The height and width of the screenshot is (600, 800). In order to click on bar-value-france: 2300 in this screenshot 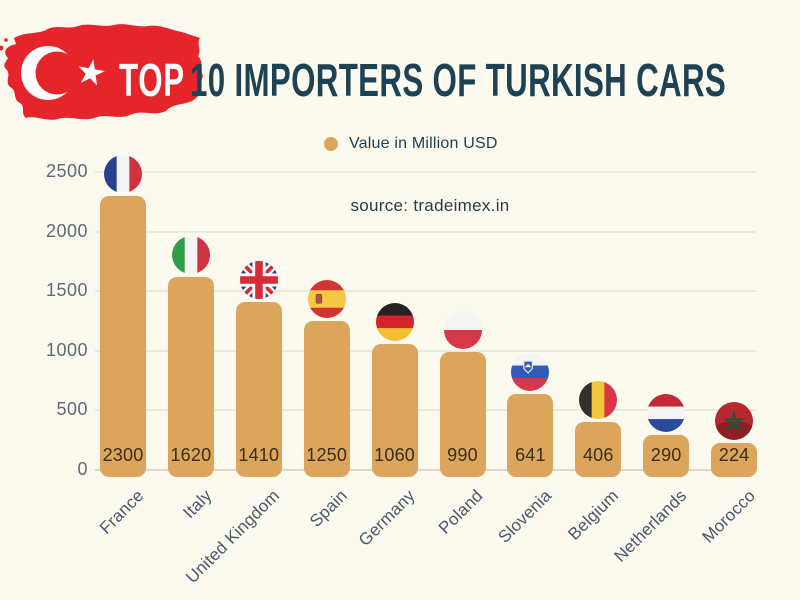, I will do `click(123, 455)`.